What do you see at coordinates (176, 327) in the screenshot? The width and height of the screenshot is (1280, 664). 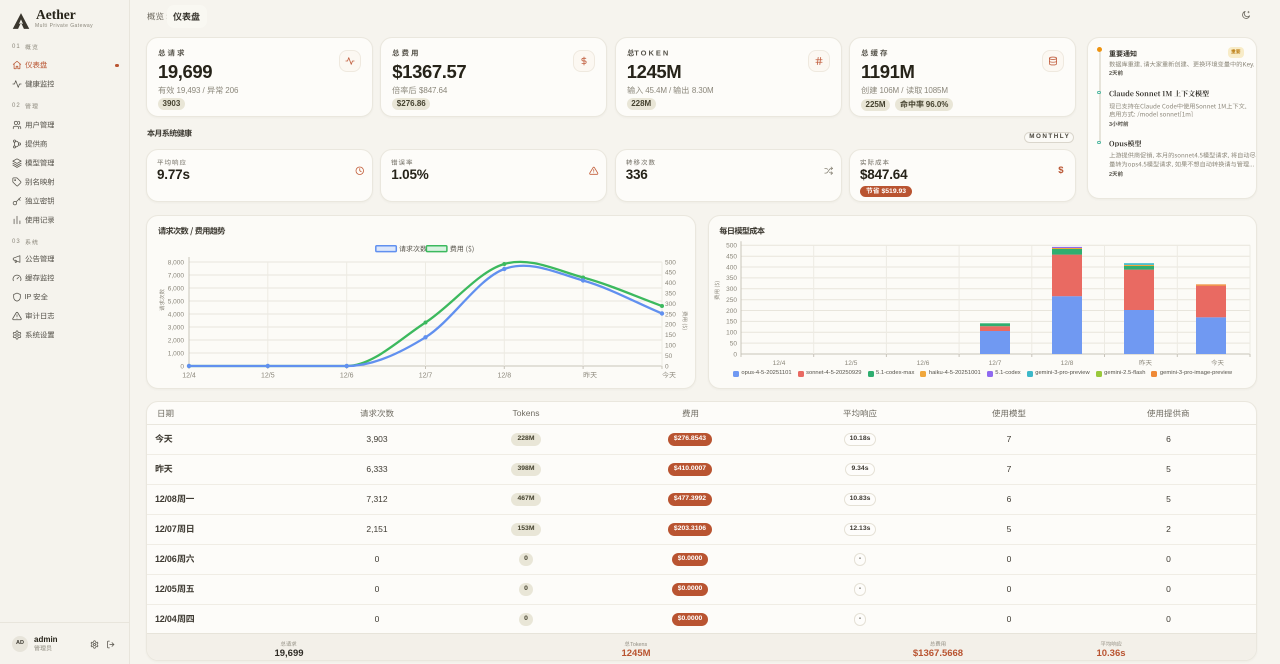 I see `svg-text: 3,000` at bounding box center [176, 327].